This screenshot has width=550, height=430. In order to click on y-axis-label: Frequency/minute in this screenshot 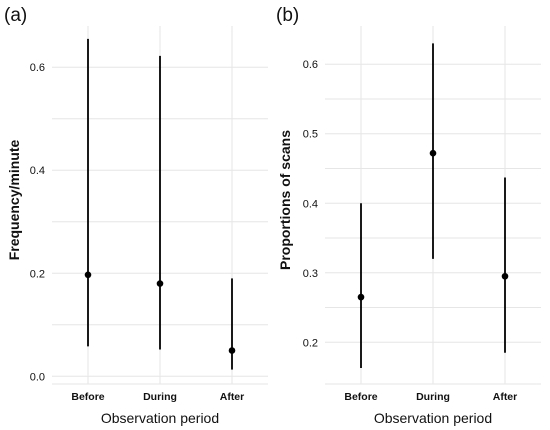, I will do `click(14, 200)`.